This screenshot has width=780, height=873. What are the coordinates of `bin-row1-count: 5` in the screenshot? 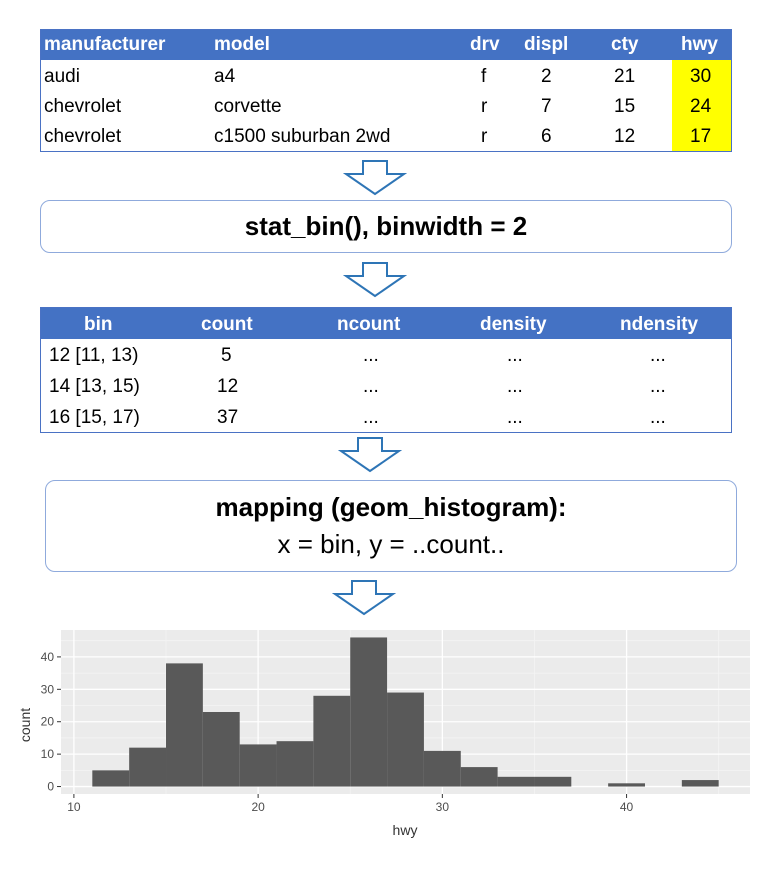 It's located at (226, 355).